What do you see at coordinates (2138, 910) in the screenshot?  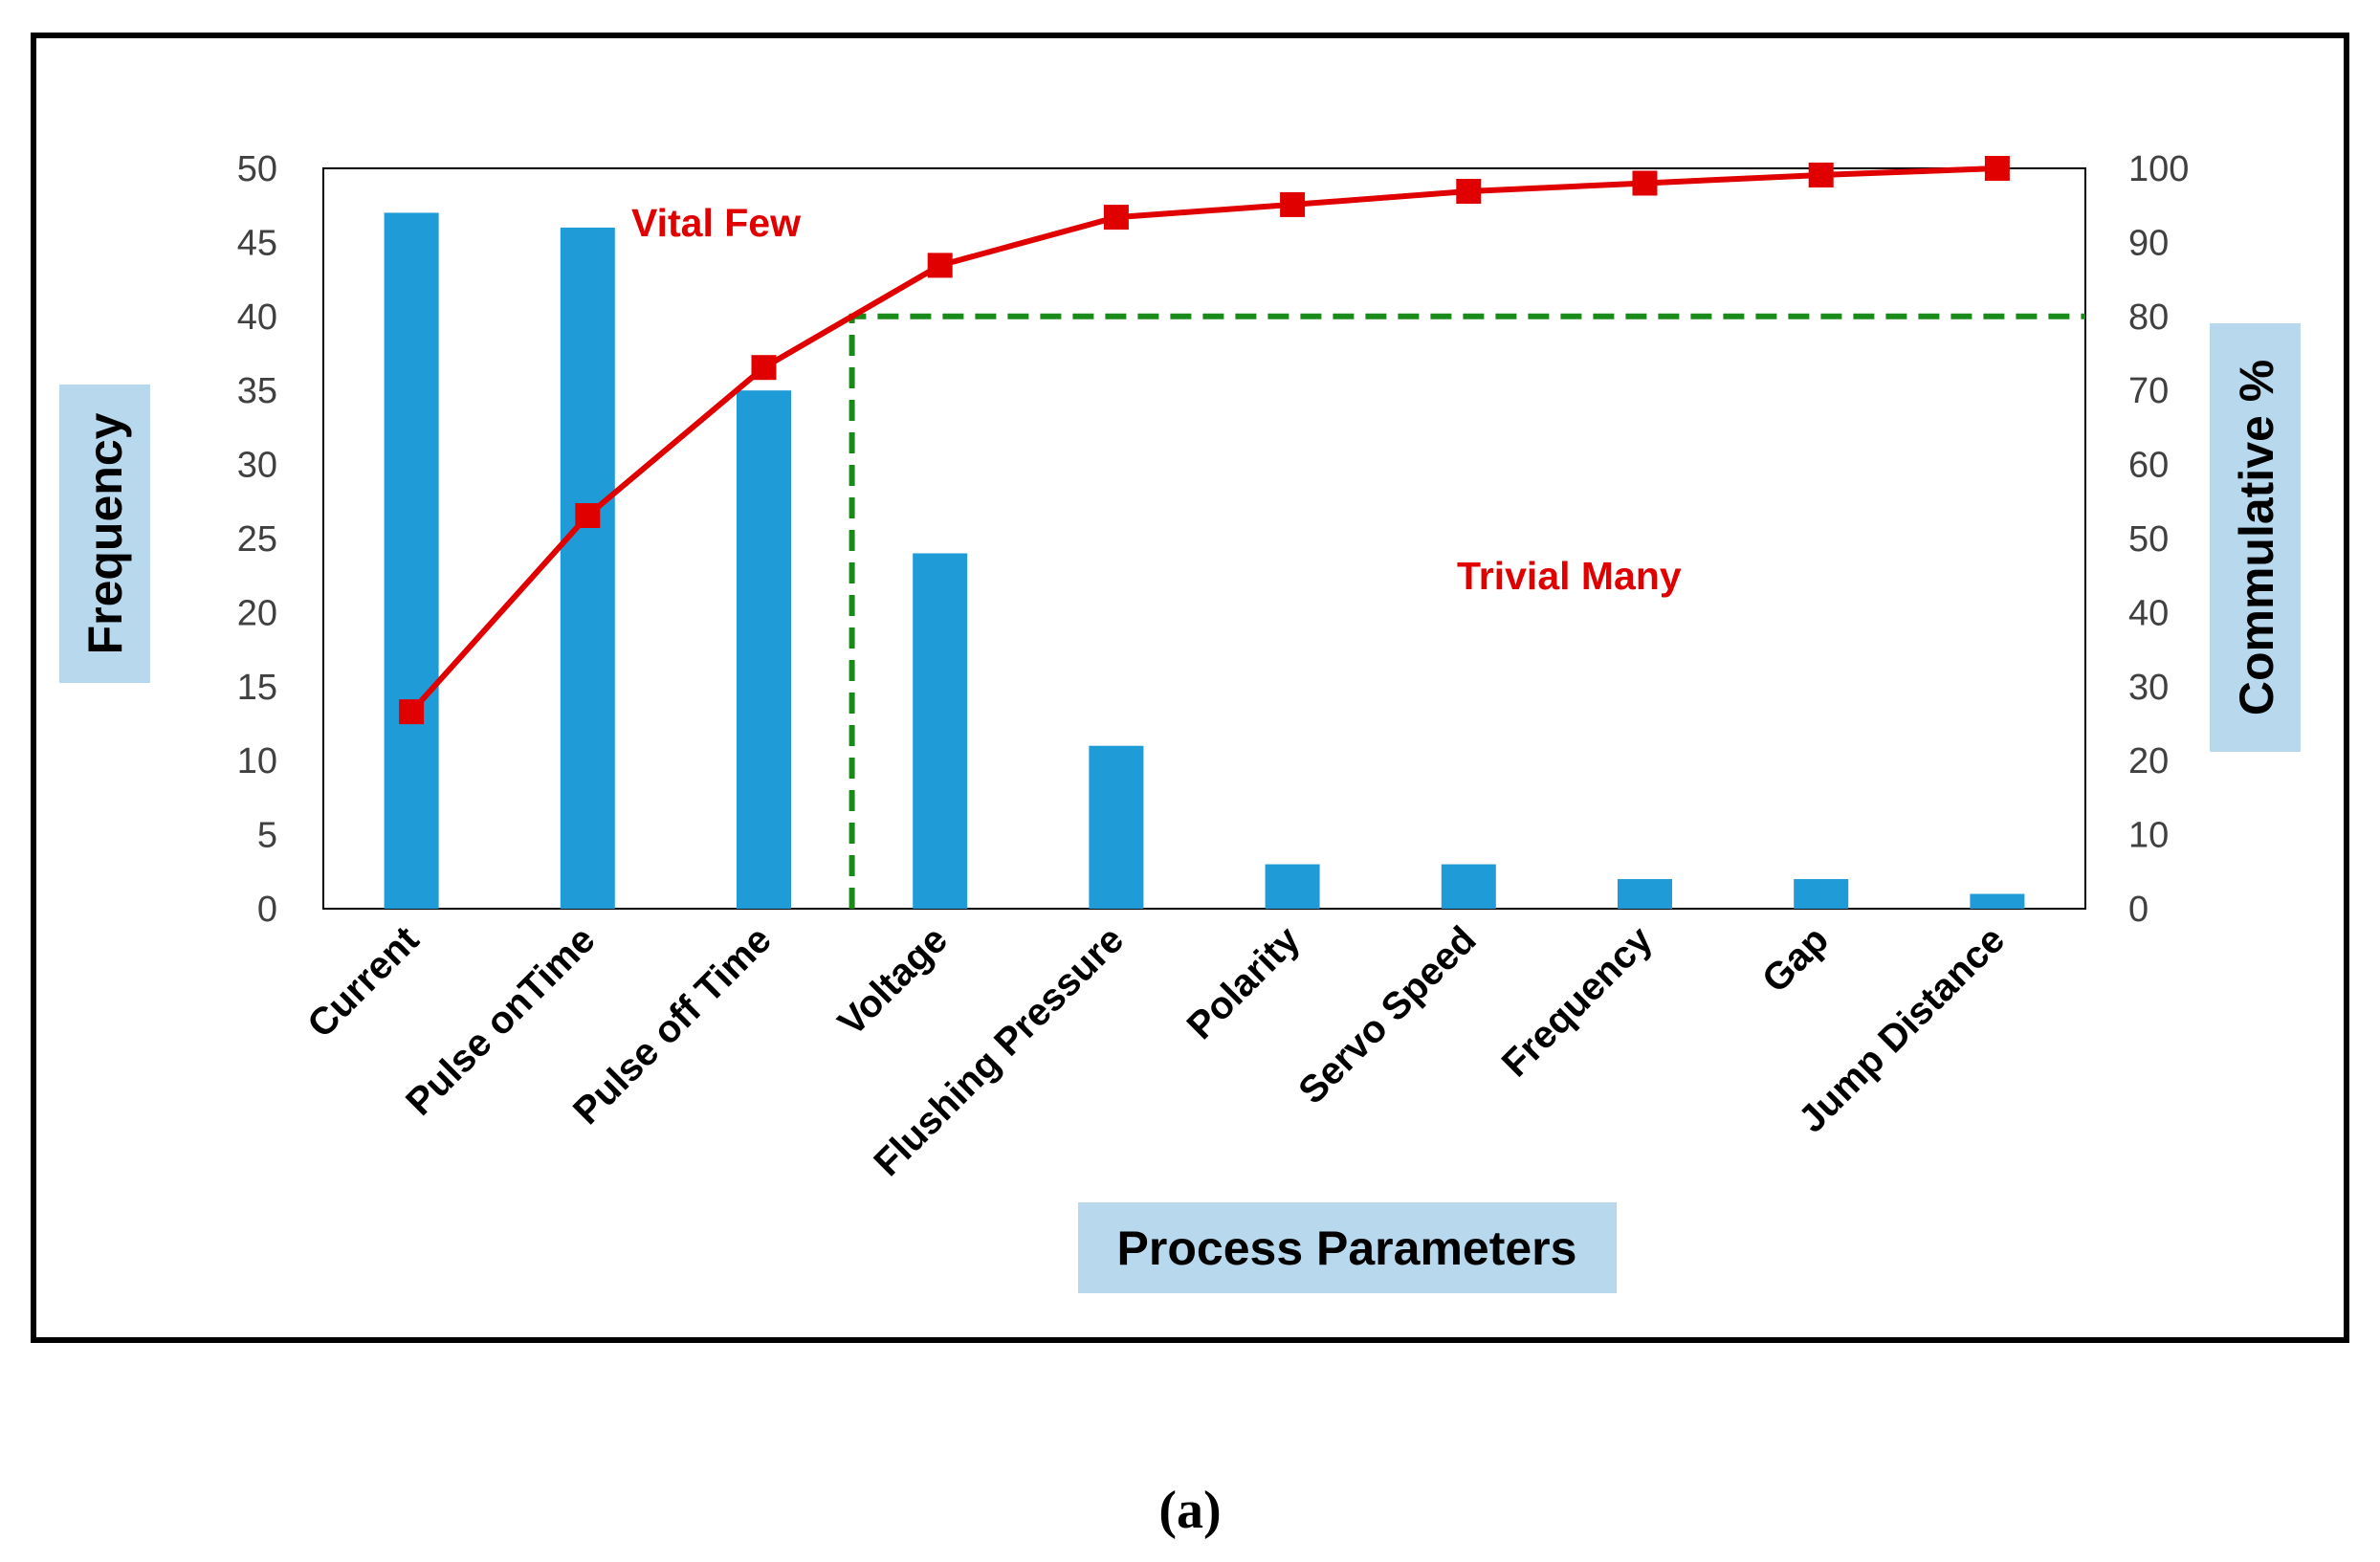 I see `y2-tick-label: 0` at bounding box center [2138, 910].